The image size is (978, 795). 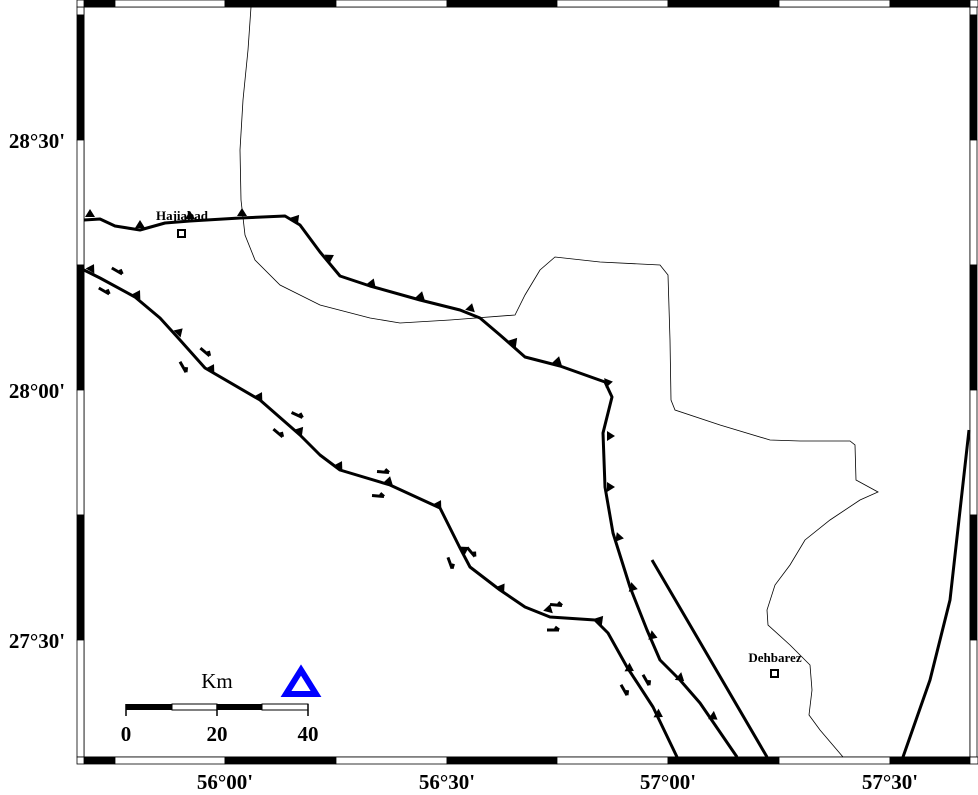 What do you see at coordinates (936, 593) in the screenshot?
I see `fault-line-right` at bounding box center [936, 593].